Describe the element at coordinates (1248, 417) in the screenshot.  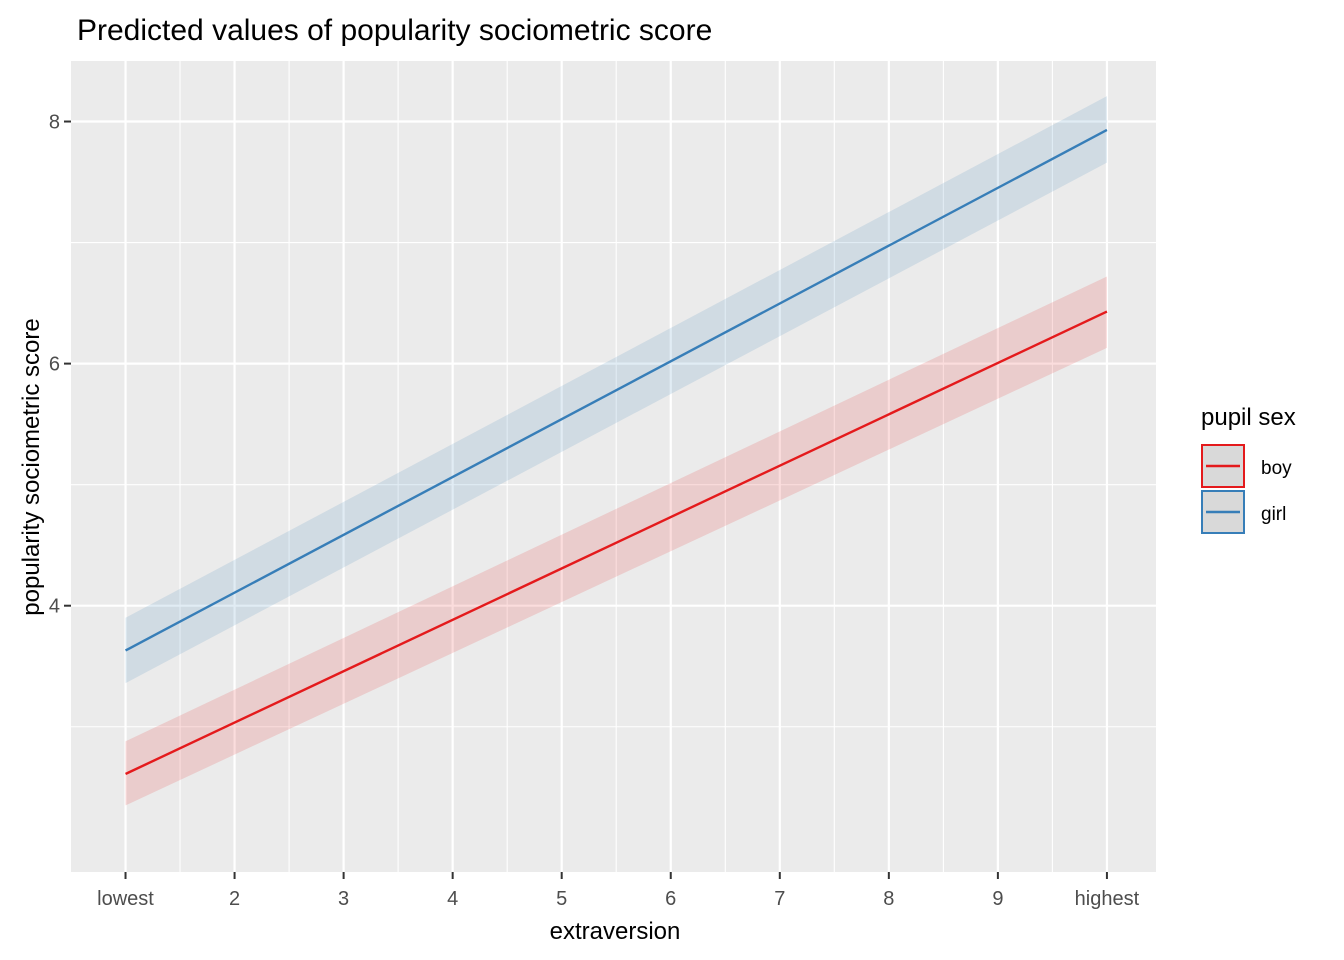
I see `legend-title: pupil sex` at that location.